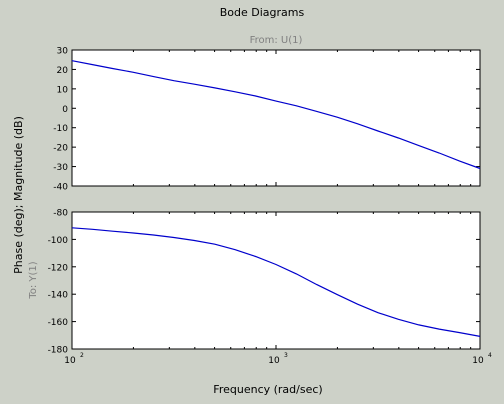 The height and width of the screenshot is (404, 504). I want to click on y-tick-label: -120, so click(58, 268).